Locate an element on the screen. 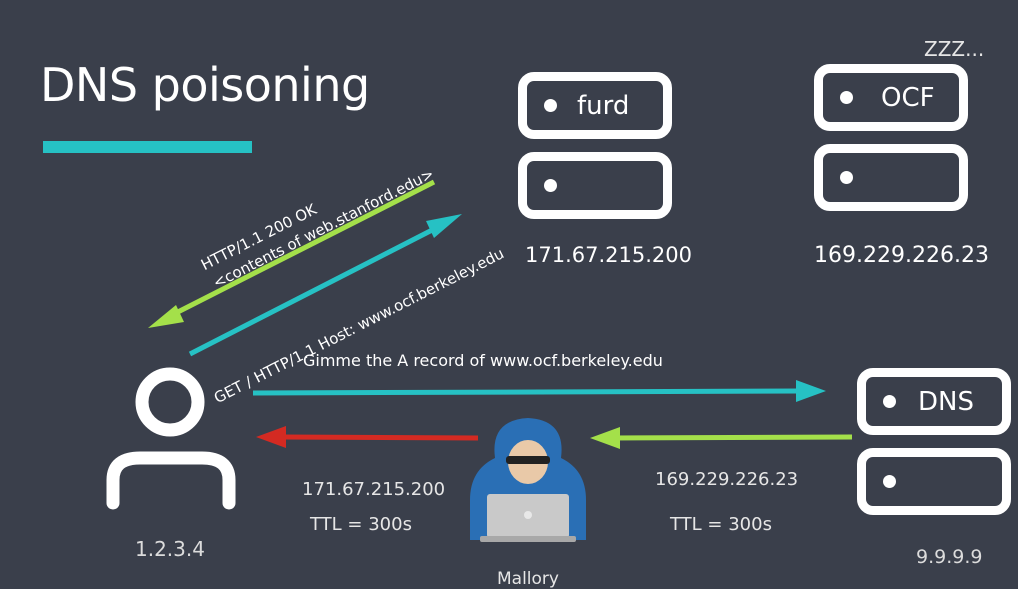  dns-query-arrow is located at coordinates (539, 391).